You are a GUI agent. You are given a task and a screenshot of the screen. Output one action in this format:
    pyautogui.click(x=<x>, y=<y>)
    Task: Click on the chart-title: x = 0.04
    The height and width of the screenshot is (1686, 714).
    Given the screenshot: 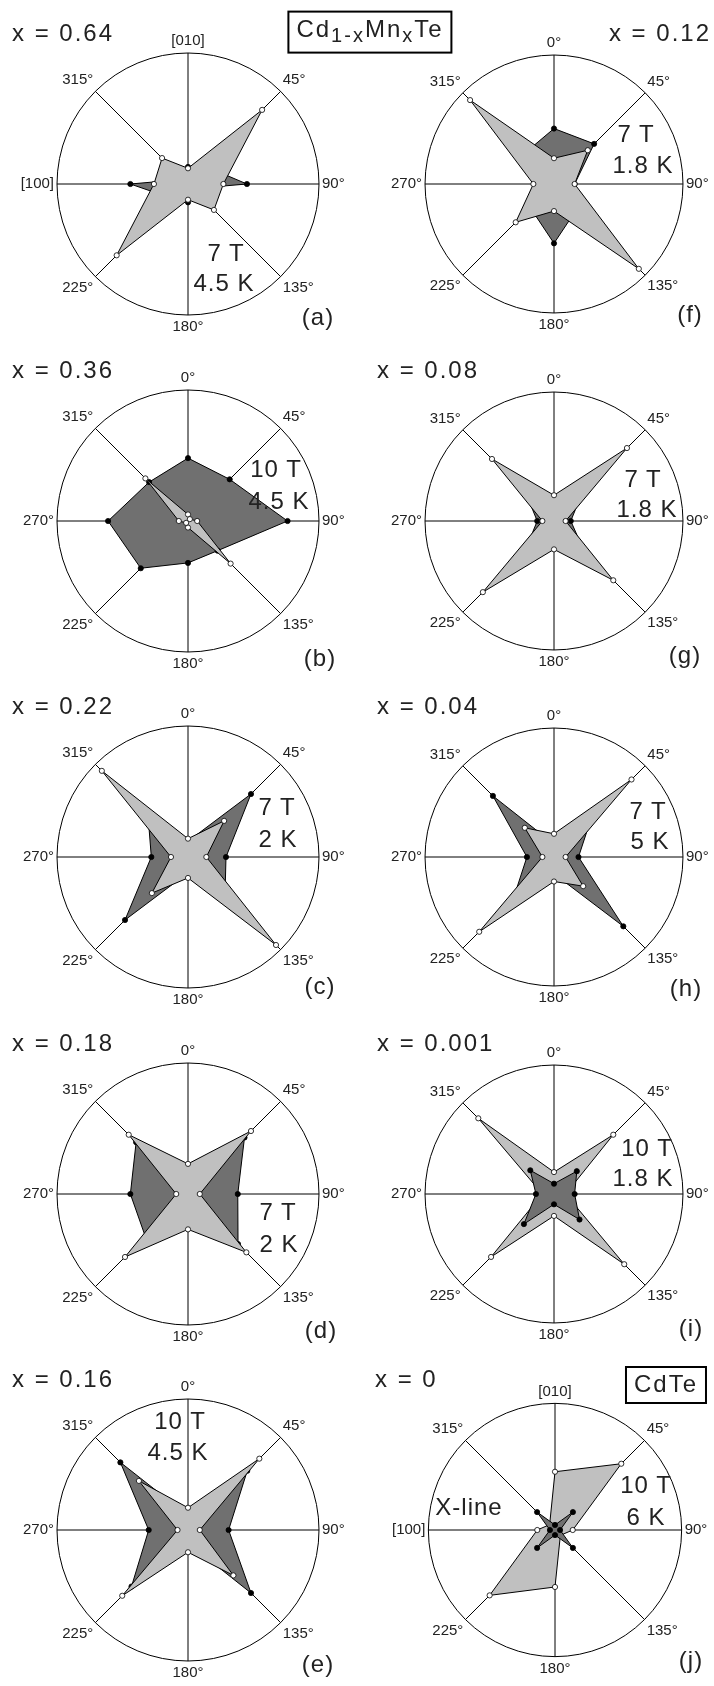 What is the action you would take?
    pyautogui.click(x=428, y=705)
    